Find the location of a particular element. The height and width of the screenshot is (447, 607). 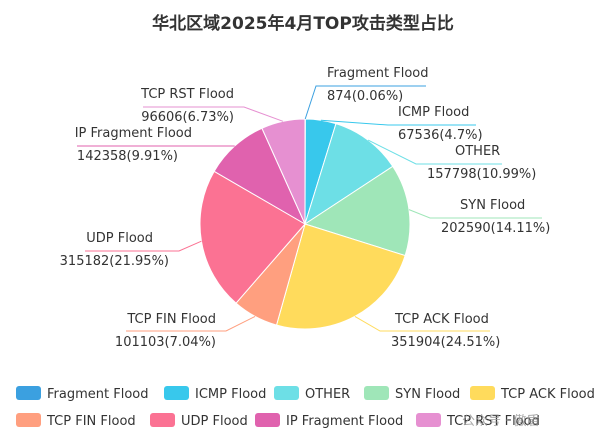

slice-name-label-tcp-rst-flood: TCP RST Flood is located at coordinates (187, 94).